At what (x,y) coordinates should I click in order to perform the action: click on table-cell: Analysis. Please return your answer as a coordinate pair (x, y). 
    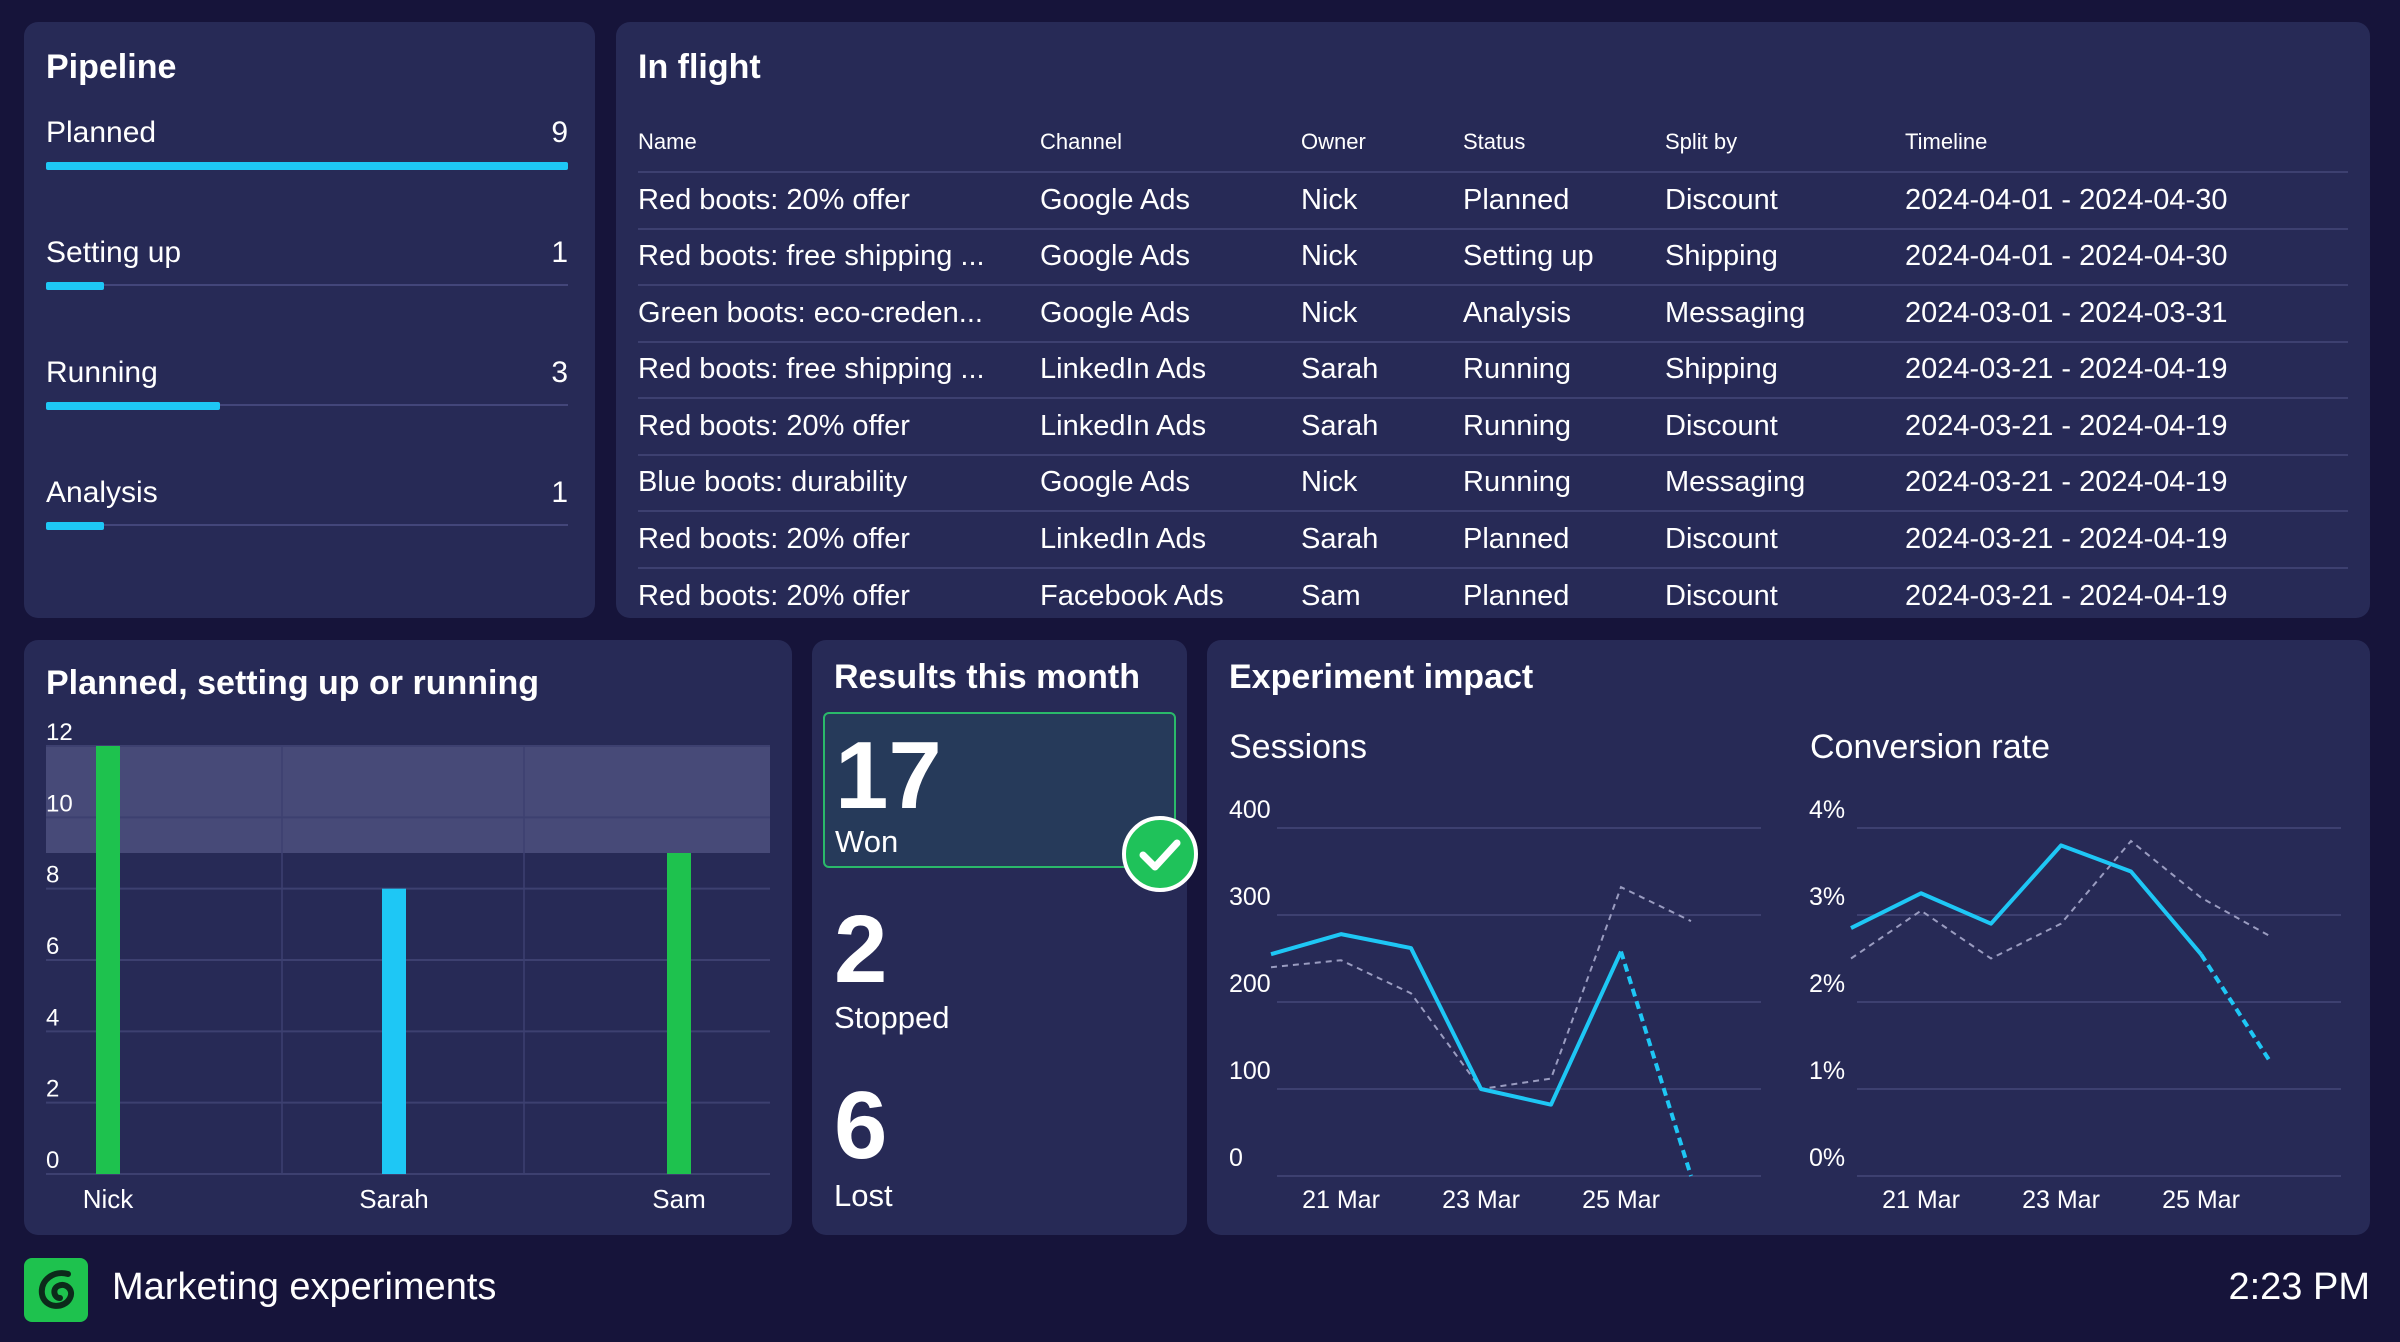
    Looking at the image, I should click on (1564, 314).